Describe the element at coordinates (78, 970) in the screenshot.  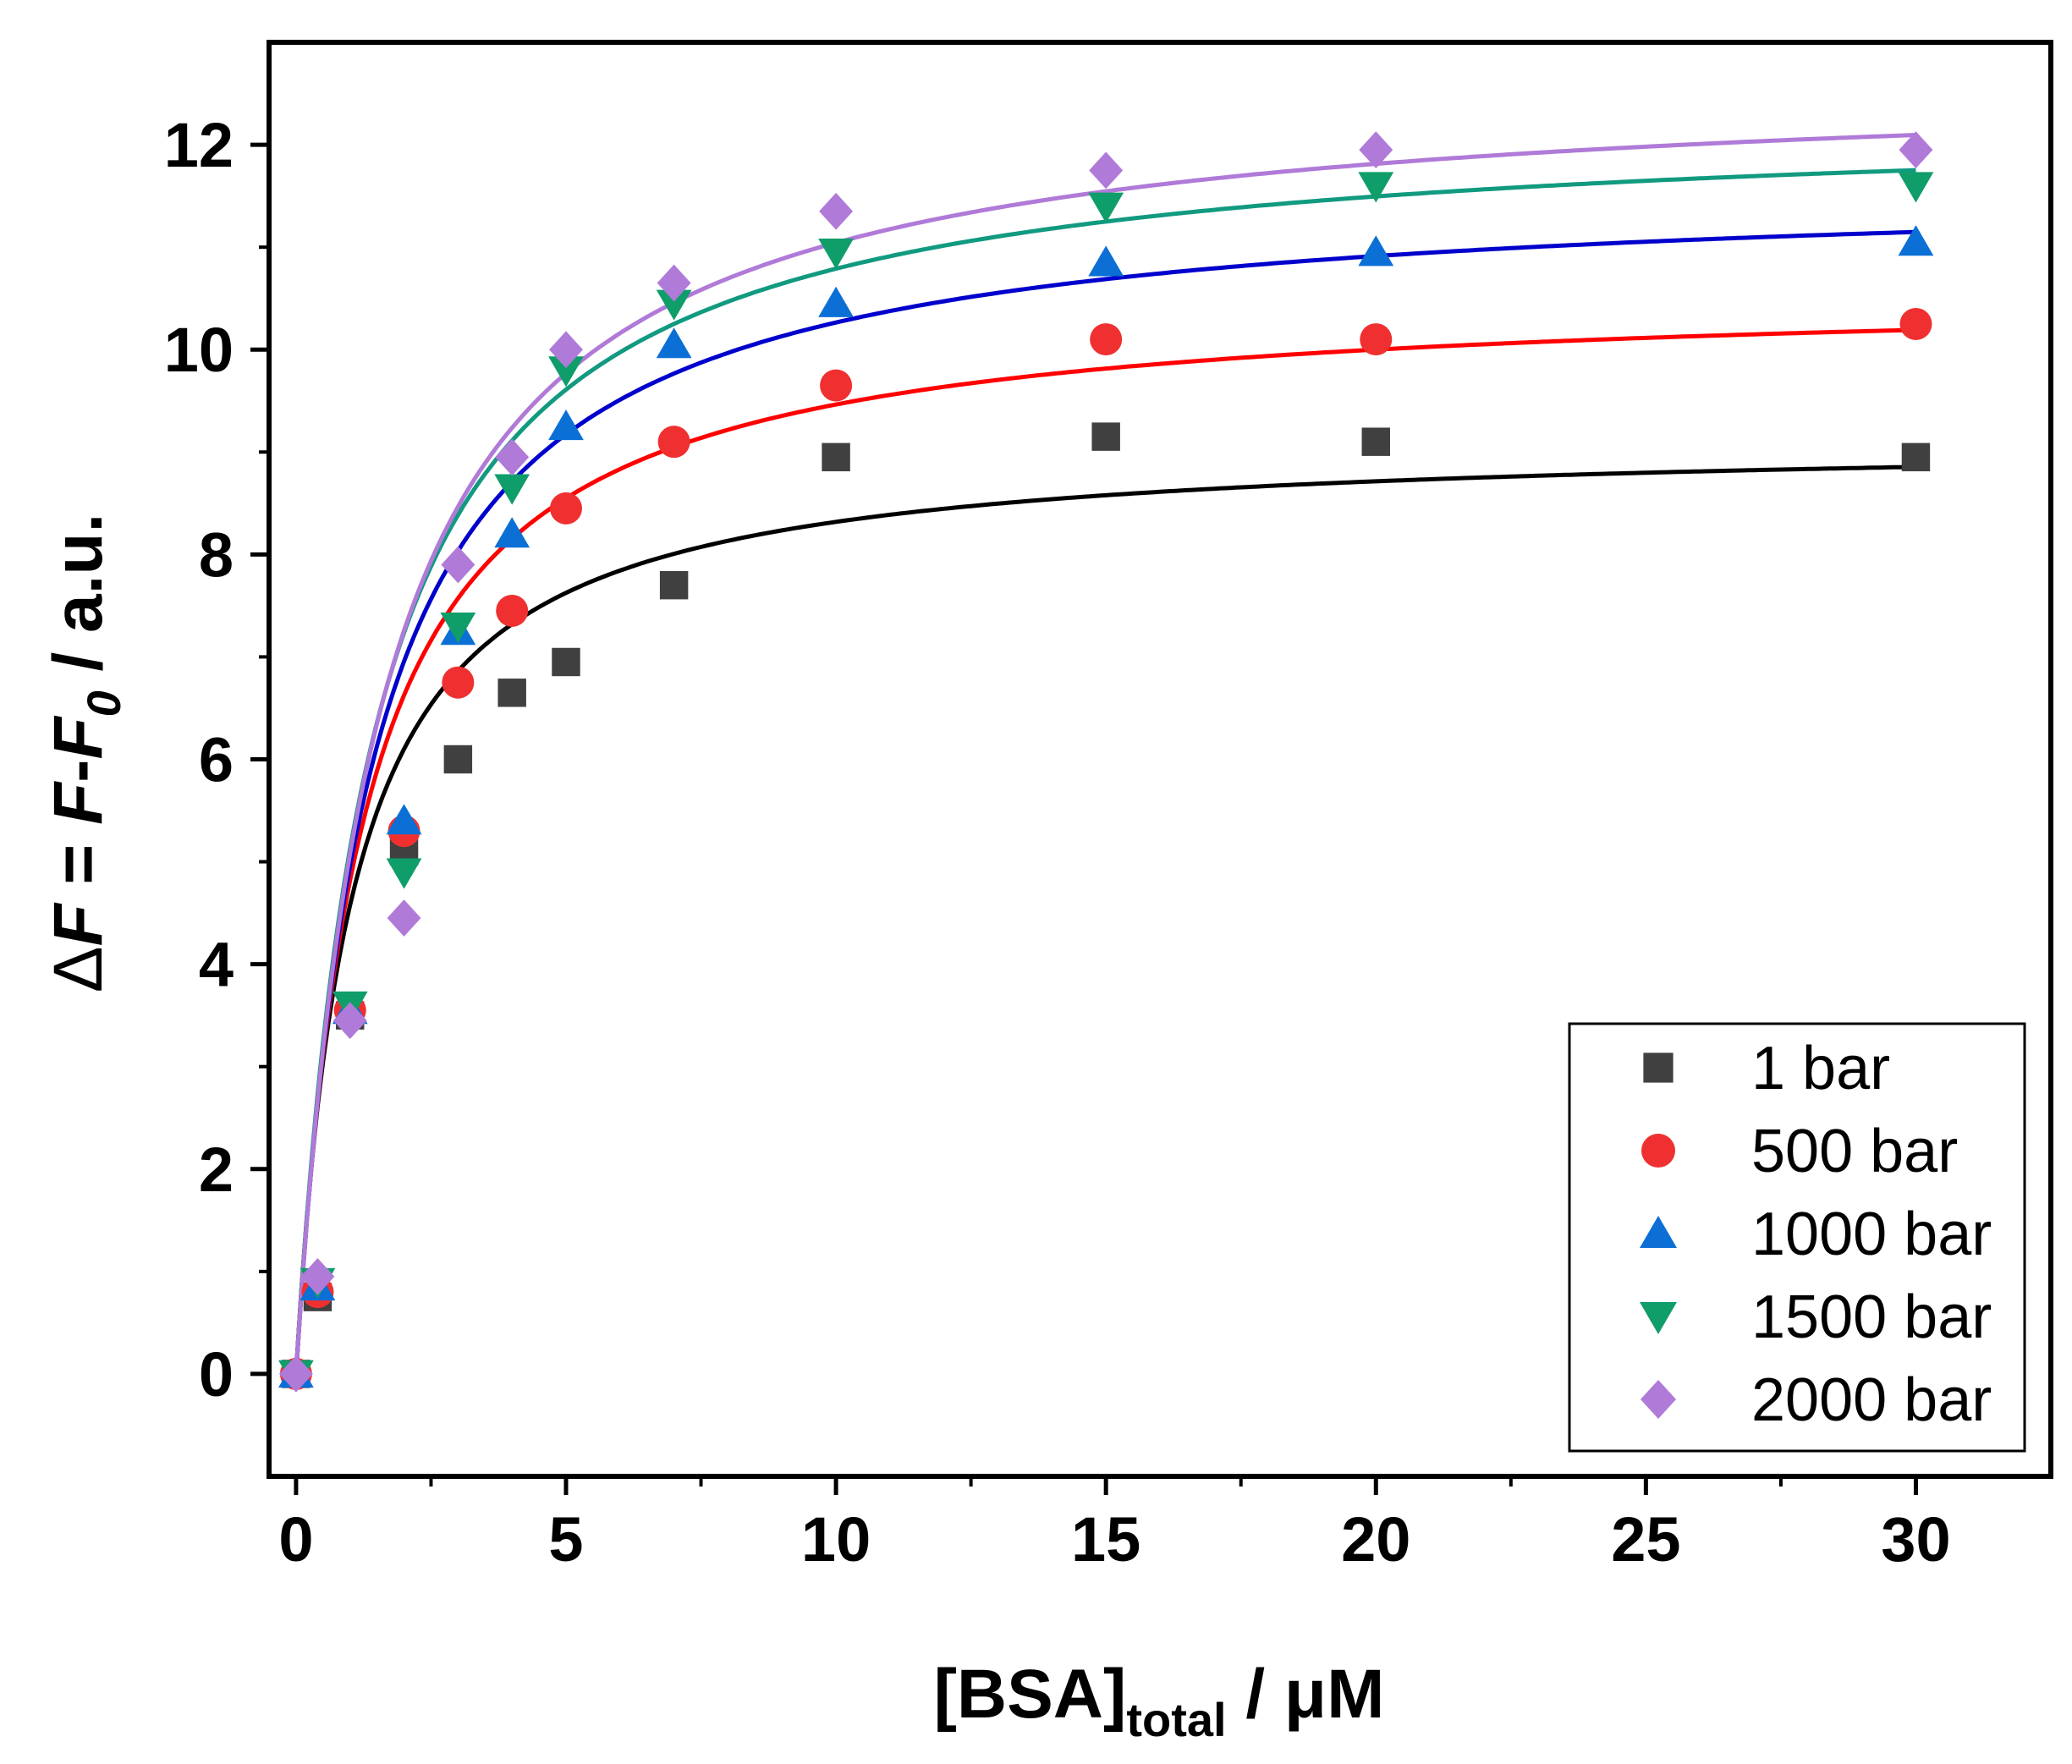
I see `y-axis-title-delta: Δ` at that location.